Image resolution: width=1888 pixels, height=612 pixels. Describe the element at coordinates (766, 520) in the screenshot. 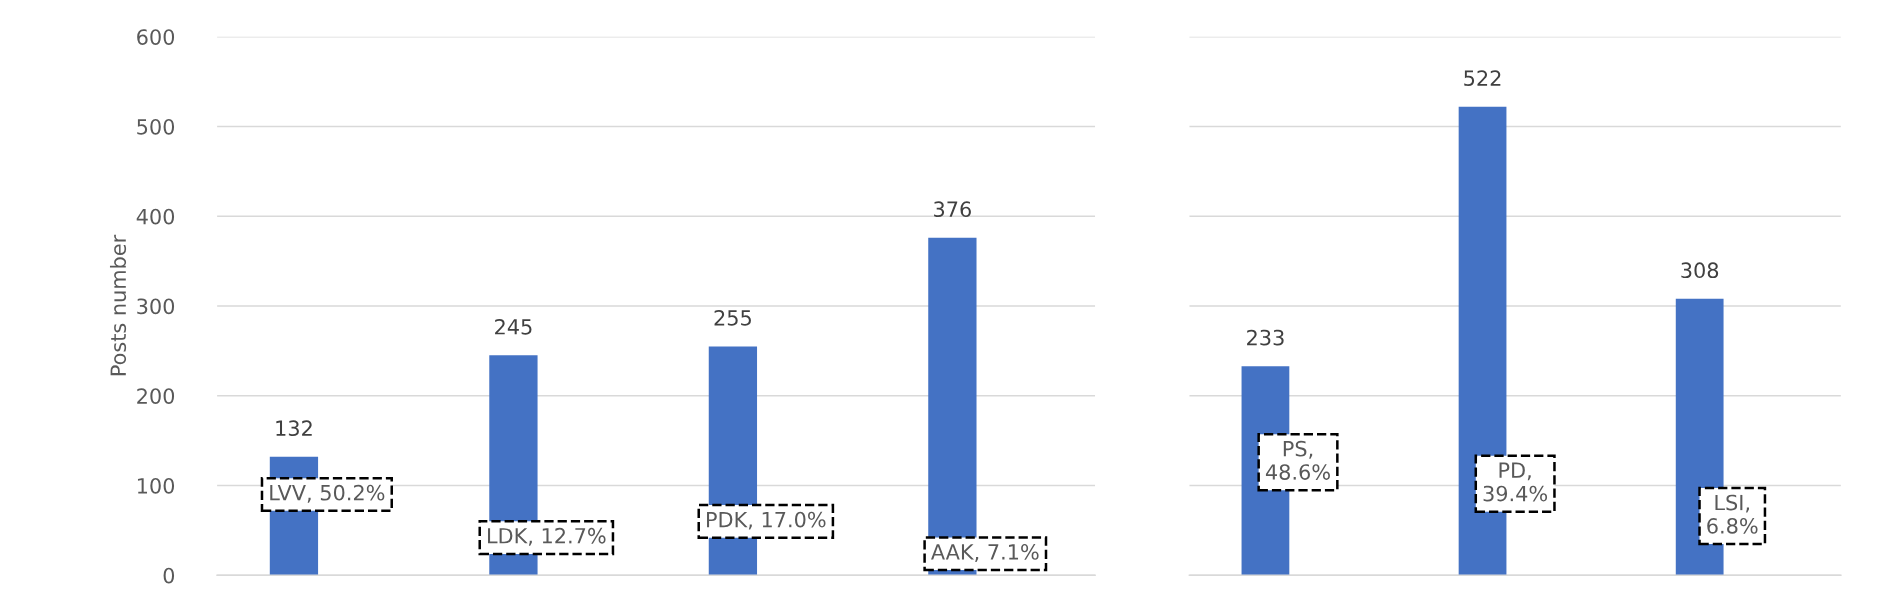

I see `annotation: PDK, 17.0%` at that location.